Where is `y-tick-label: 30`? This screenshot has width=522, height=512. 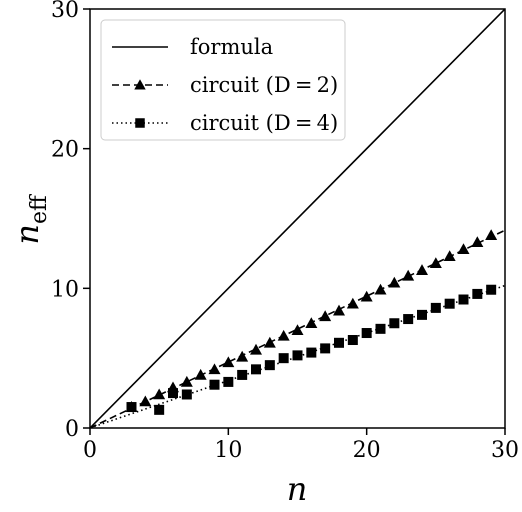
y-tick-label: 30 is located at coordinates (65, 11).